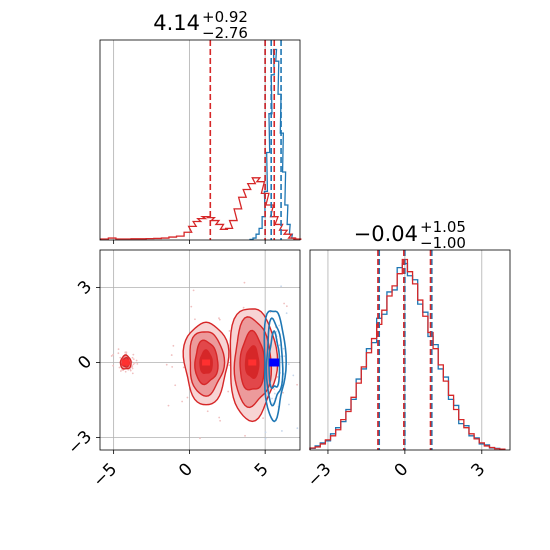 This screenshot has width=550, height=550. I want to click on panel-3-title-lower: −1.00, so click(443, 243).